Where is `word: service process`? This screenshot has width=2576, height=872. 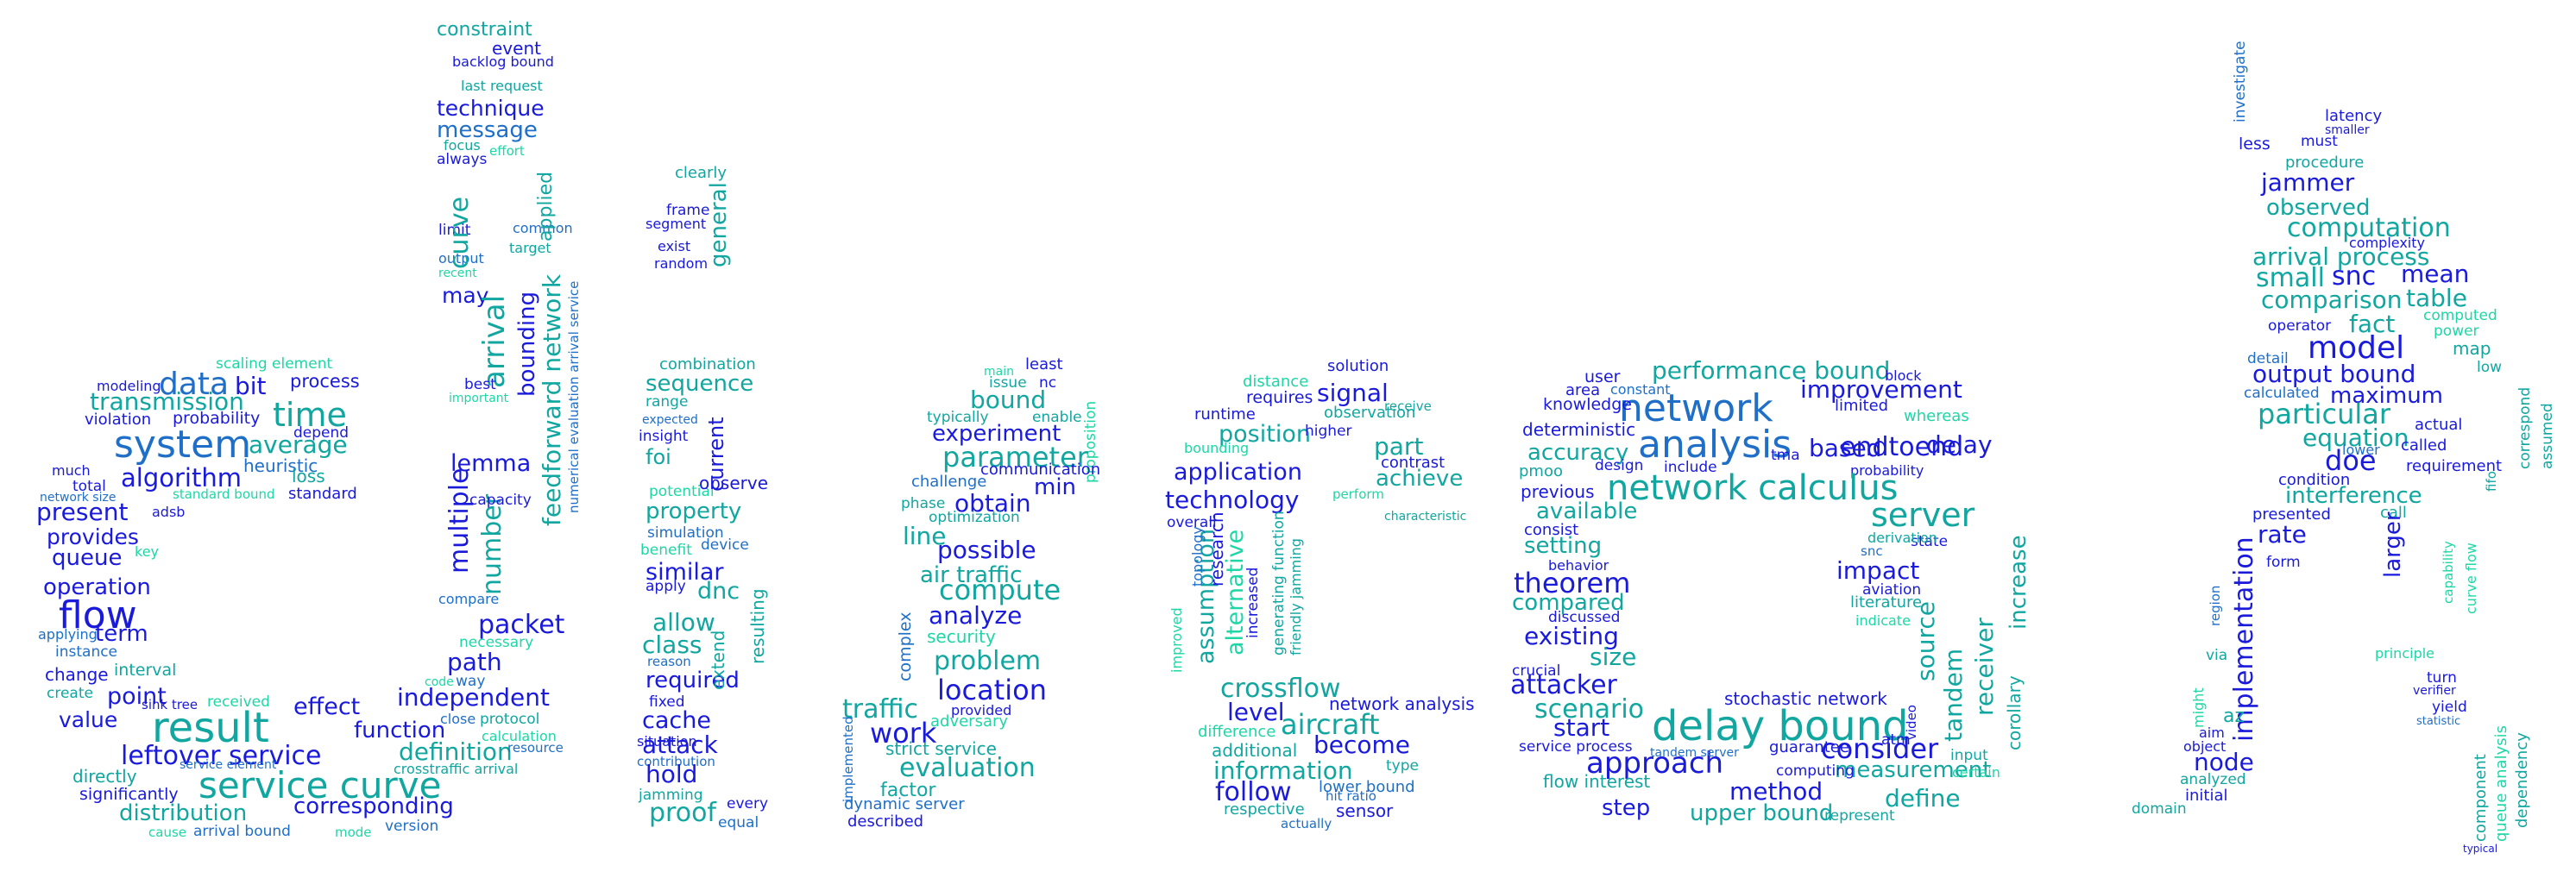 word: service process is located at coordinates (1576, 747).